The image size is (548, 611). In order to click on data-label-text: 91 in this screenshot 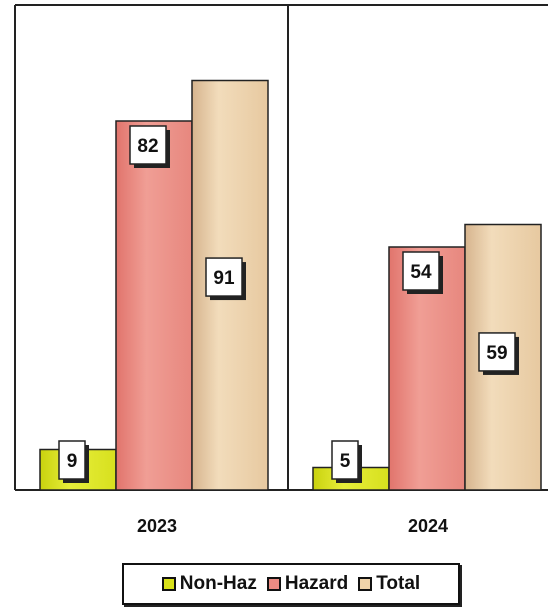, I will do `click(224, 278)`.